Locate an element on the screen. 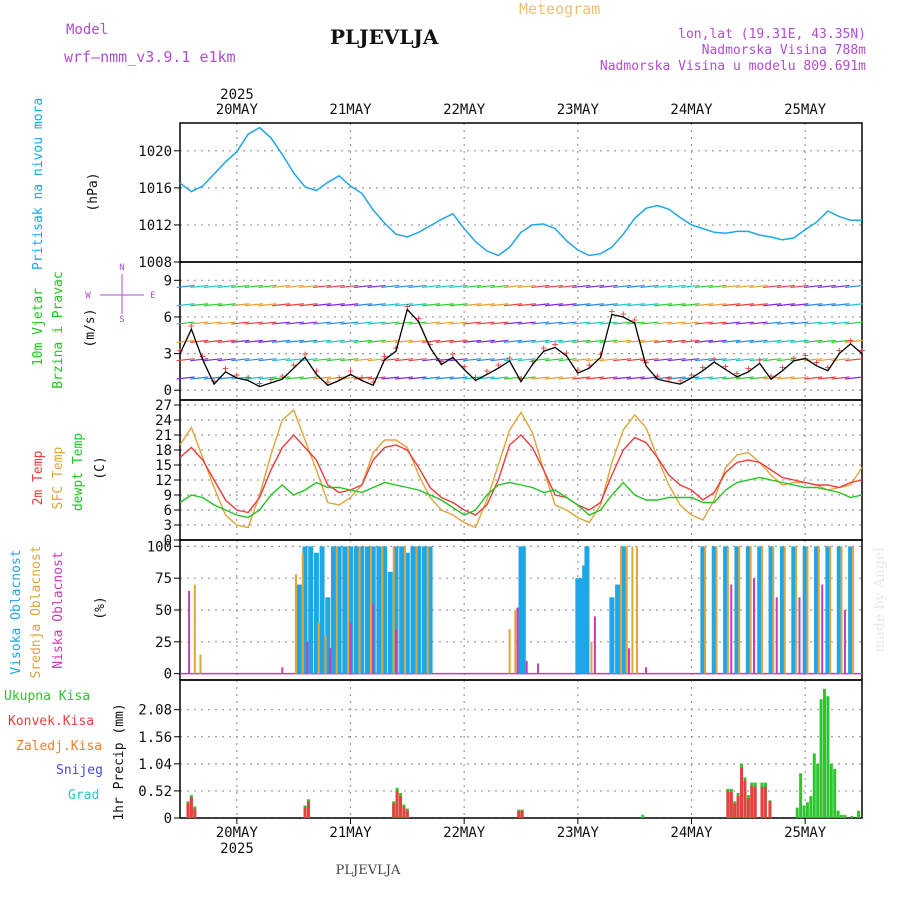  y-tick-label: 12 is located at coordinates (163, 481).